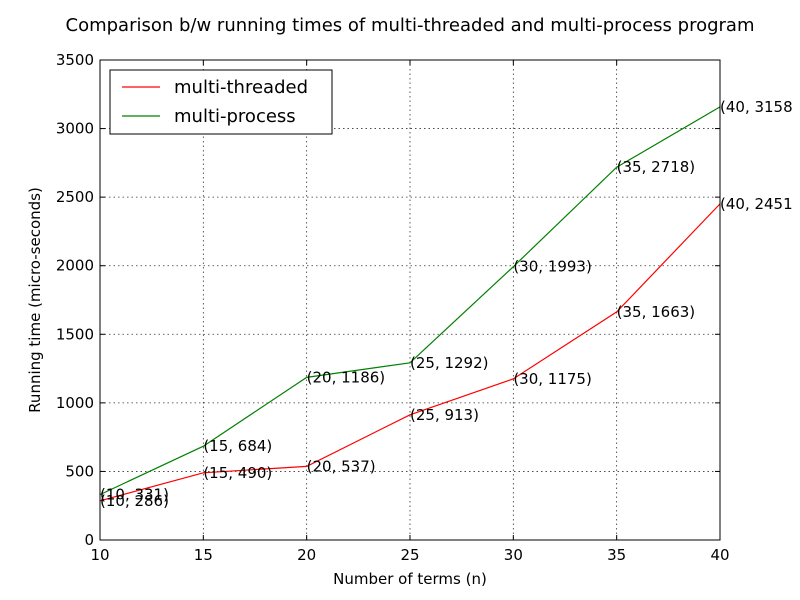 The width and height of the screenshot is (800, 600). I want to click on legend: multi-threaded multi-process, so click(221, 102).